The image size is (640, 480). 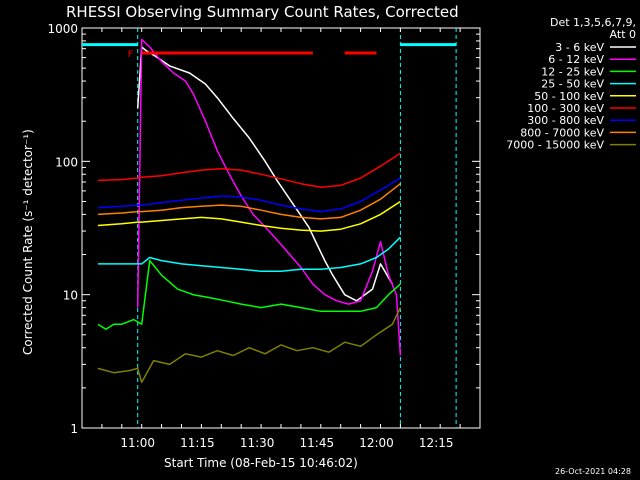 What do you see at coordinates (572, 84) in the screenshot?
I see `legend-label: 25 - 50 keV` at bounding box center [572, 84].